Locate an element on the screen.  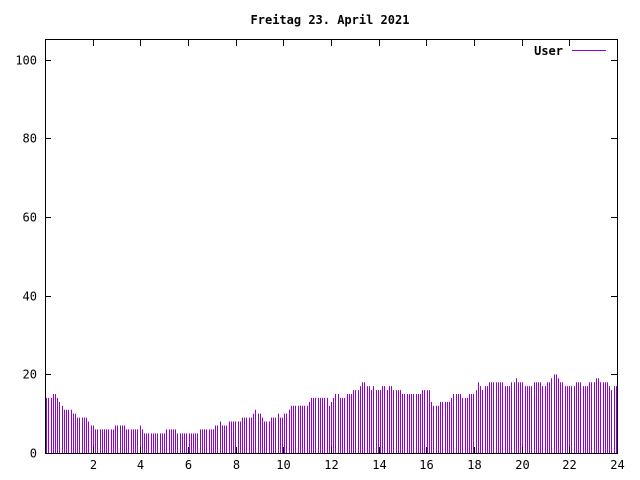
x-tick-label: 6 is located at coordinates (188, 465).